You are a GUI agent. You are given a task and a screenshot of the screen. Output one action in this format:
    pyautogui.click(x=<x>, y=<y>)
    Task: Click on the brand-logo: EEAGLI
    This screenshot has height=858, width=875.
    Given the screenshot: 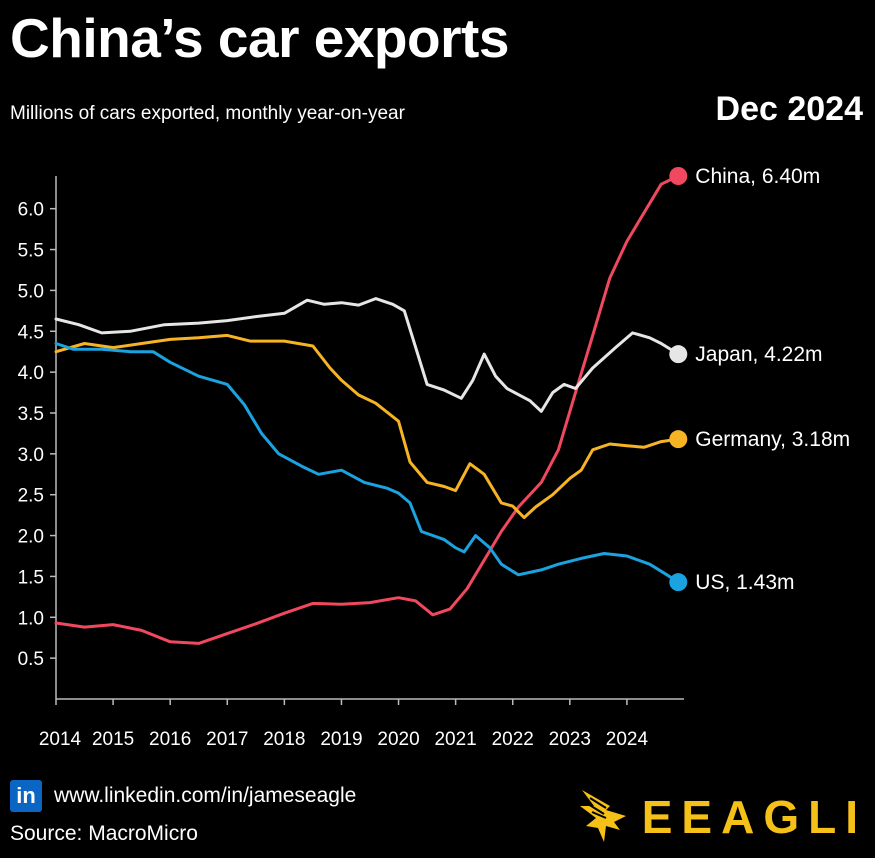 What is the action you would take?
    pyautogui.click(x=721, y=817)
    